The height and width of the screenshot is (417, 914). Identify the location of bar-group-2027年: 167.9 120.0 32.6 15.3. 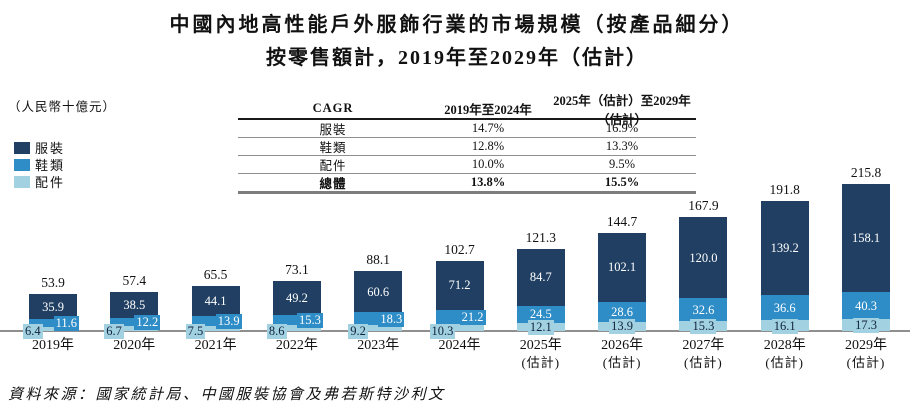
(703, 266).